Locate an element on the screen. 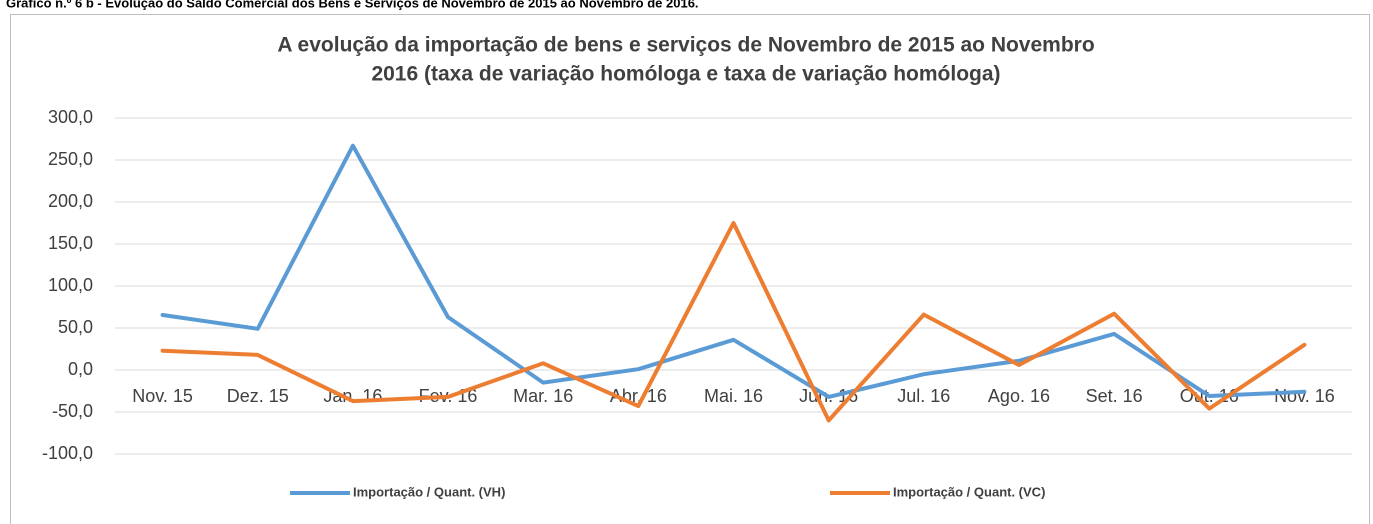 The width and height of the screenshot is (1373, 524). y-tick-label: 200,0 is located at coordinates (70, 201).